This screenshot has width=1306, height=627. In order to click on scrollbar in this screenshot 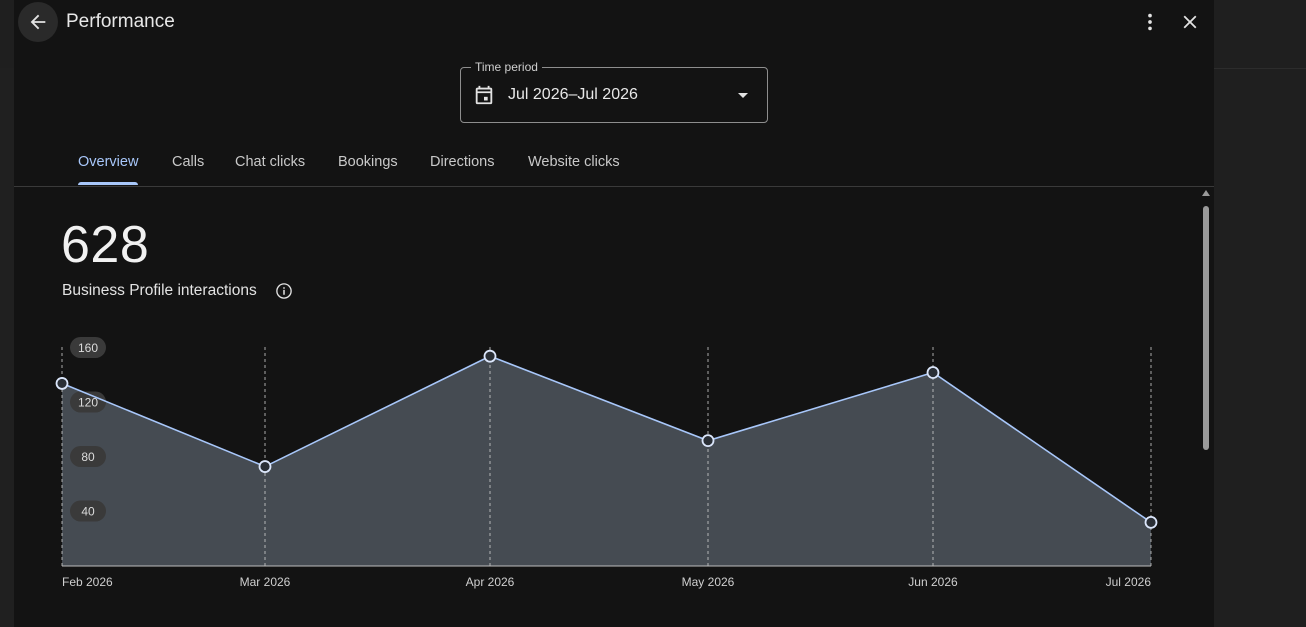, I will do `click(1206, 408)`.